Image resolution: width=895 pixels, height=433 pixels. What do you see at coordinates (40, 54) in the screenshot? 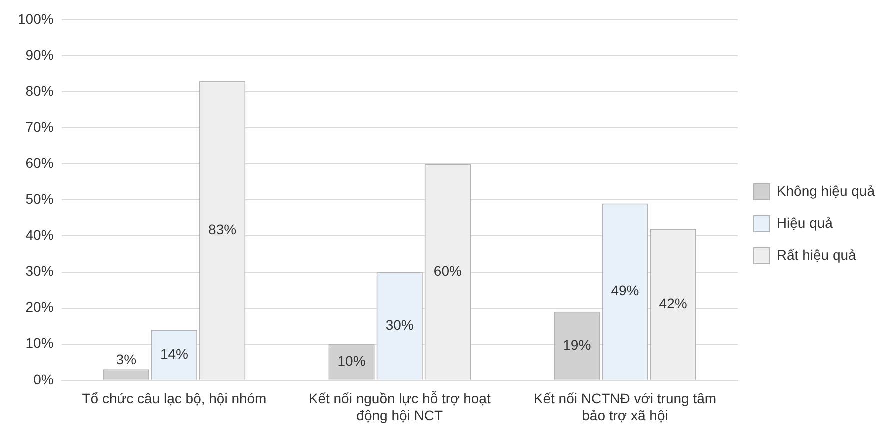
I see `y-tick-label: 90%` at bounding box center [40, 54].